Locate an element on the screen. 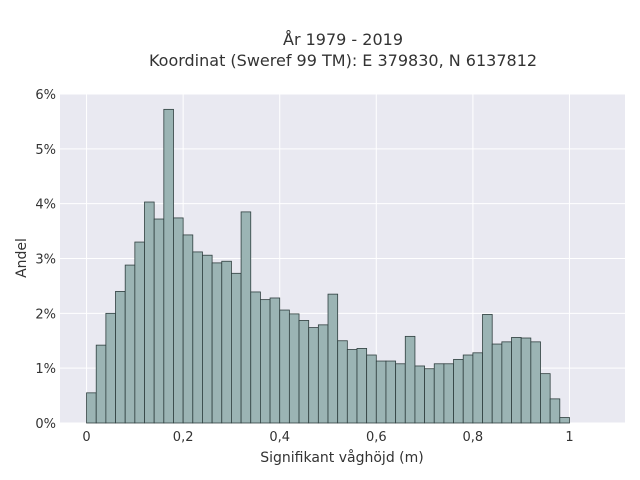 The image size is (640, 480). y-tick-label: 4% is located at coordinates (45, 205).